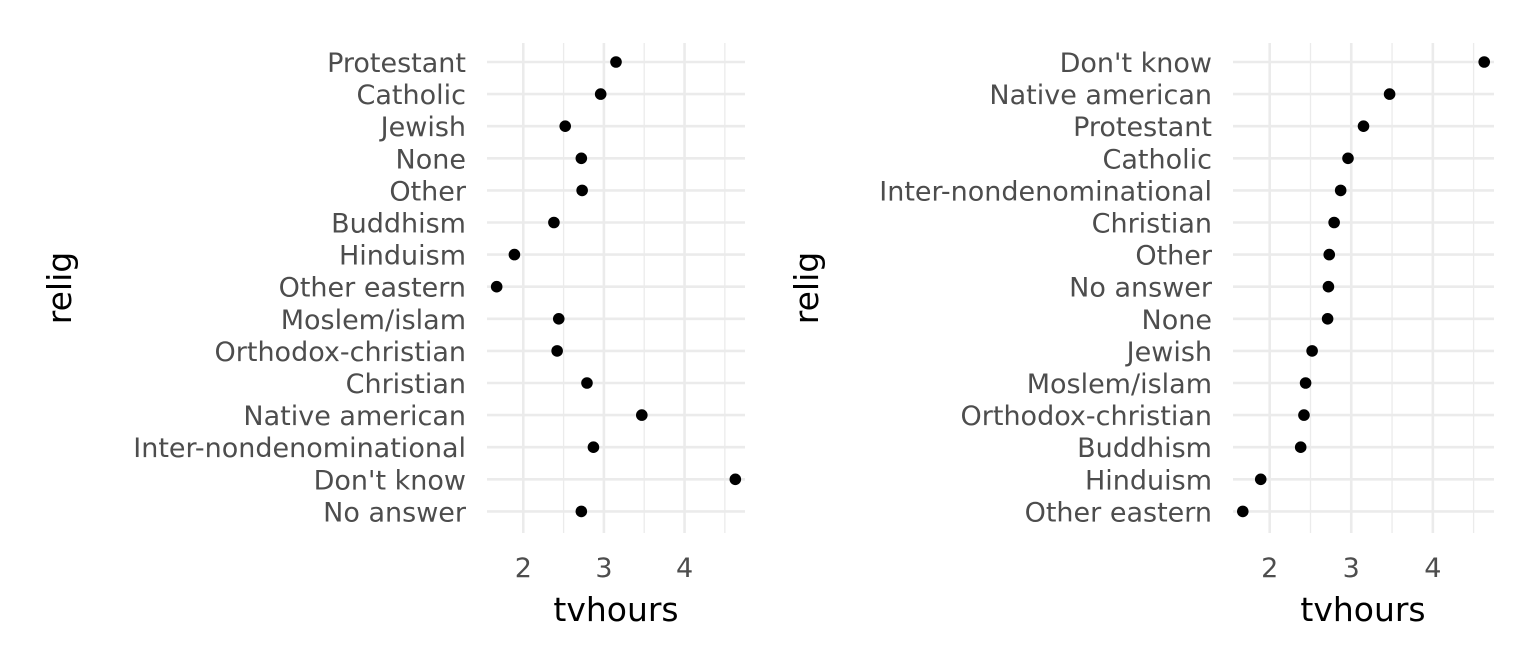  What do you see at coordinates (1362, 609) in the screenshot?
I see `x-axis-title-right: tvhours` at bounding box center [1362, 609].